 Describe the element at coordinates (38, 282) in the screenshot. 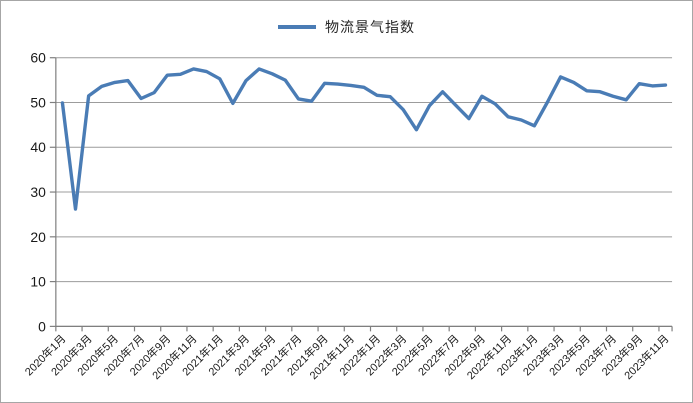

I see `y-tick-label: 10` at that location.